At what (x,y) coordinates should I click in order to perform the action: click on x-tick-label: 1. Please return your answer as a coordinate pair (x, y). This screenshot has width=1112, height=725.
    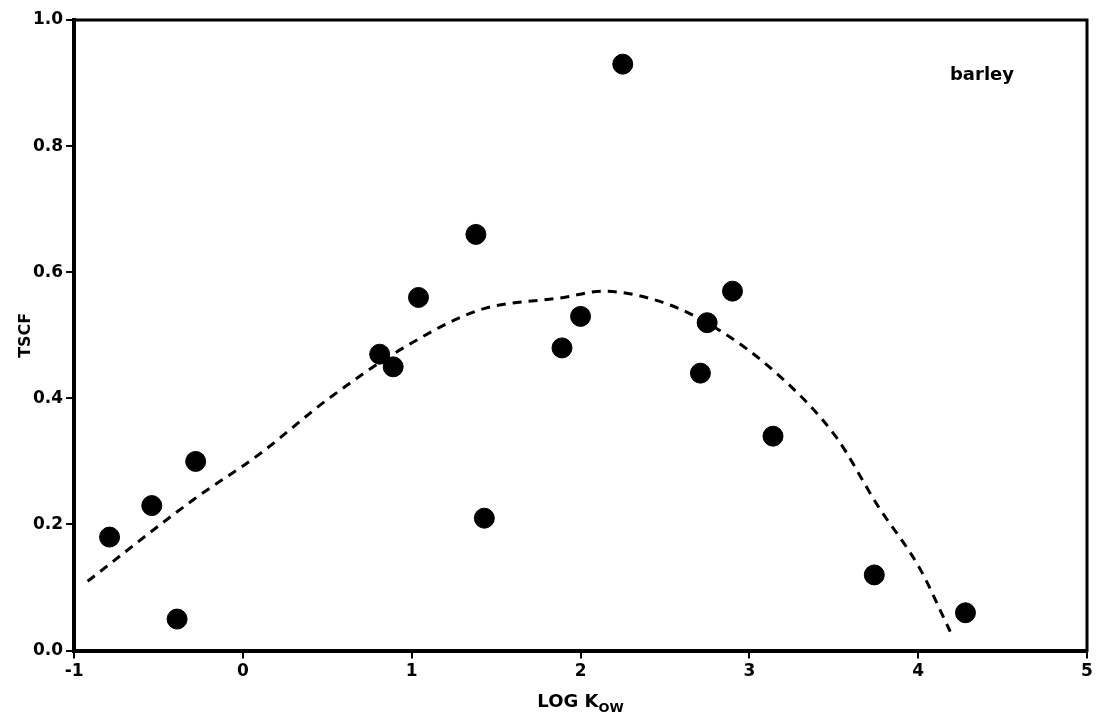
    Looking at the image, I should click on (411, 670).